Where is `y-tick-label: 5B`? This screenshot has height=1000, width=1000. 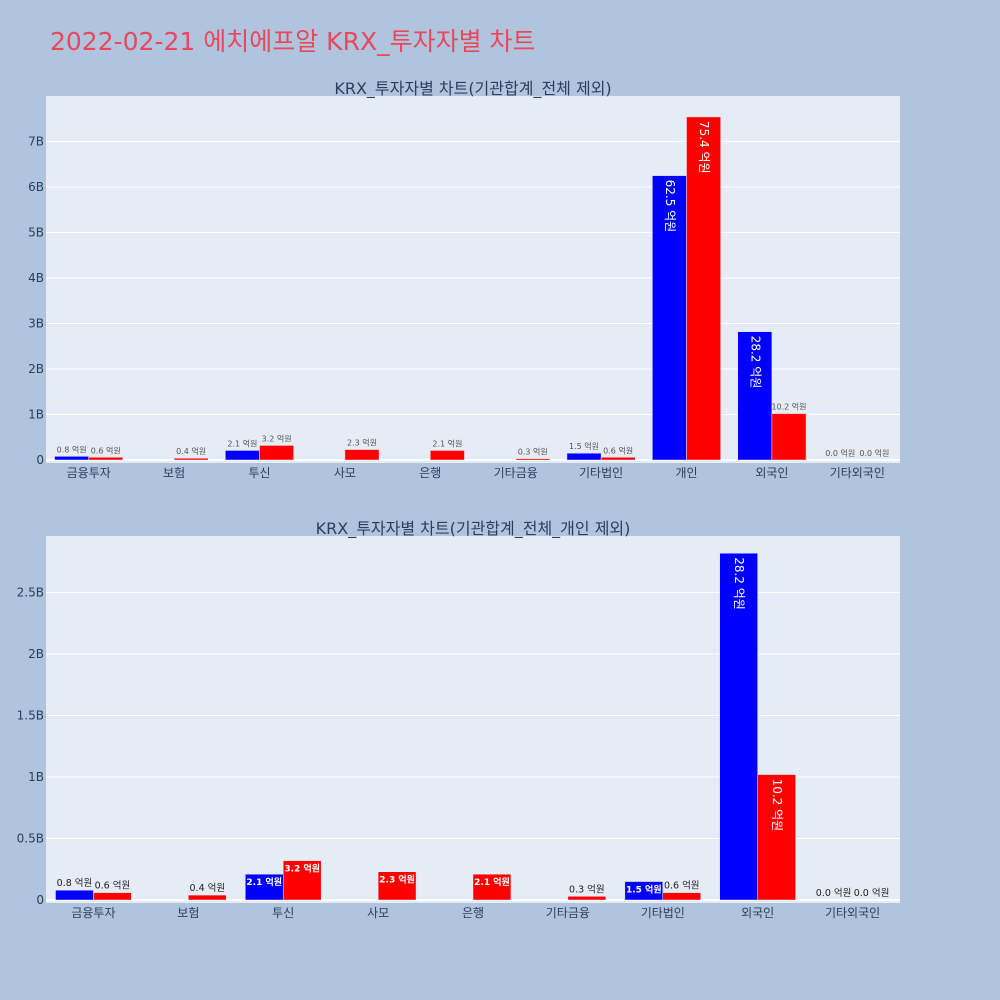 y-tick-label: 5B is located at coordinates (36, 233).